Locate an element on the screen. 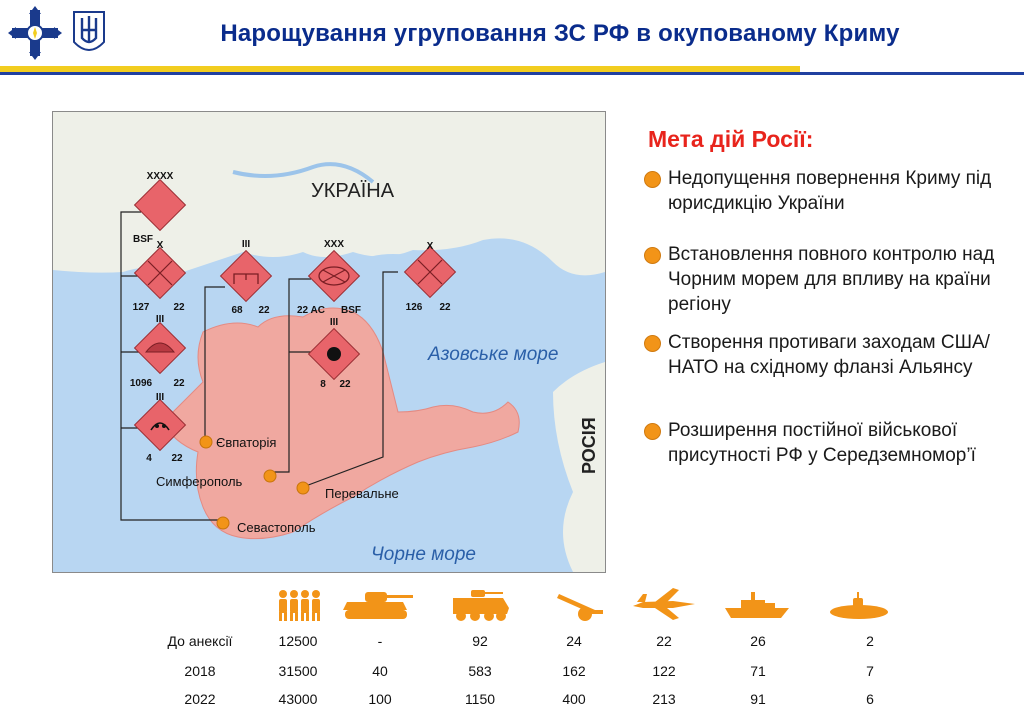  stat-value: 1150 is located at coordinates (480, 699).